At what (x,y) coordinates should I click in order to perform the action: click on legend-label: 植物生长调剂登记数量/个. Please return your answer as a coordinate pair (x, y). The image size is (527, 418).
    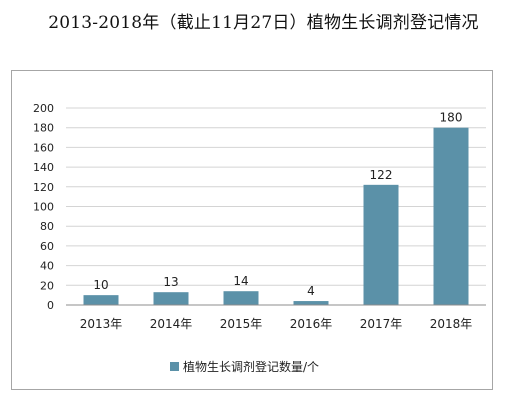
    Looking at the image, I should click on (251, 366).